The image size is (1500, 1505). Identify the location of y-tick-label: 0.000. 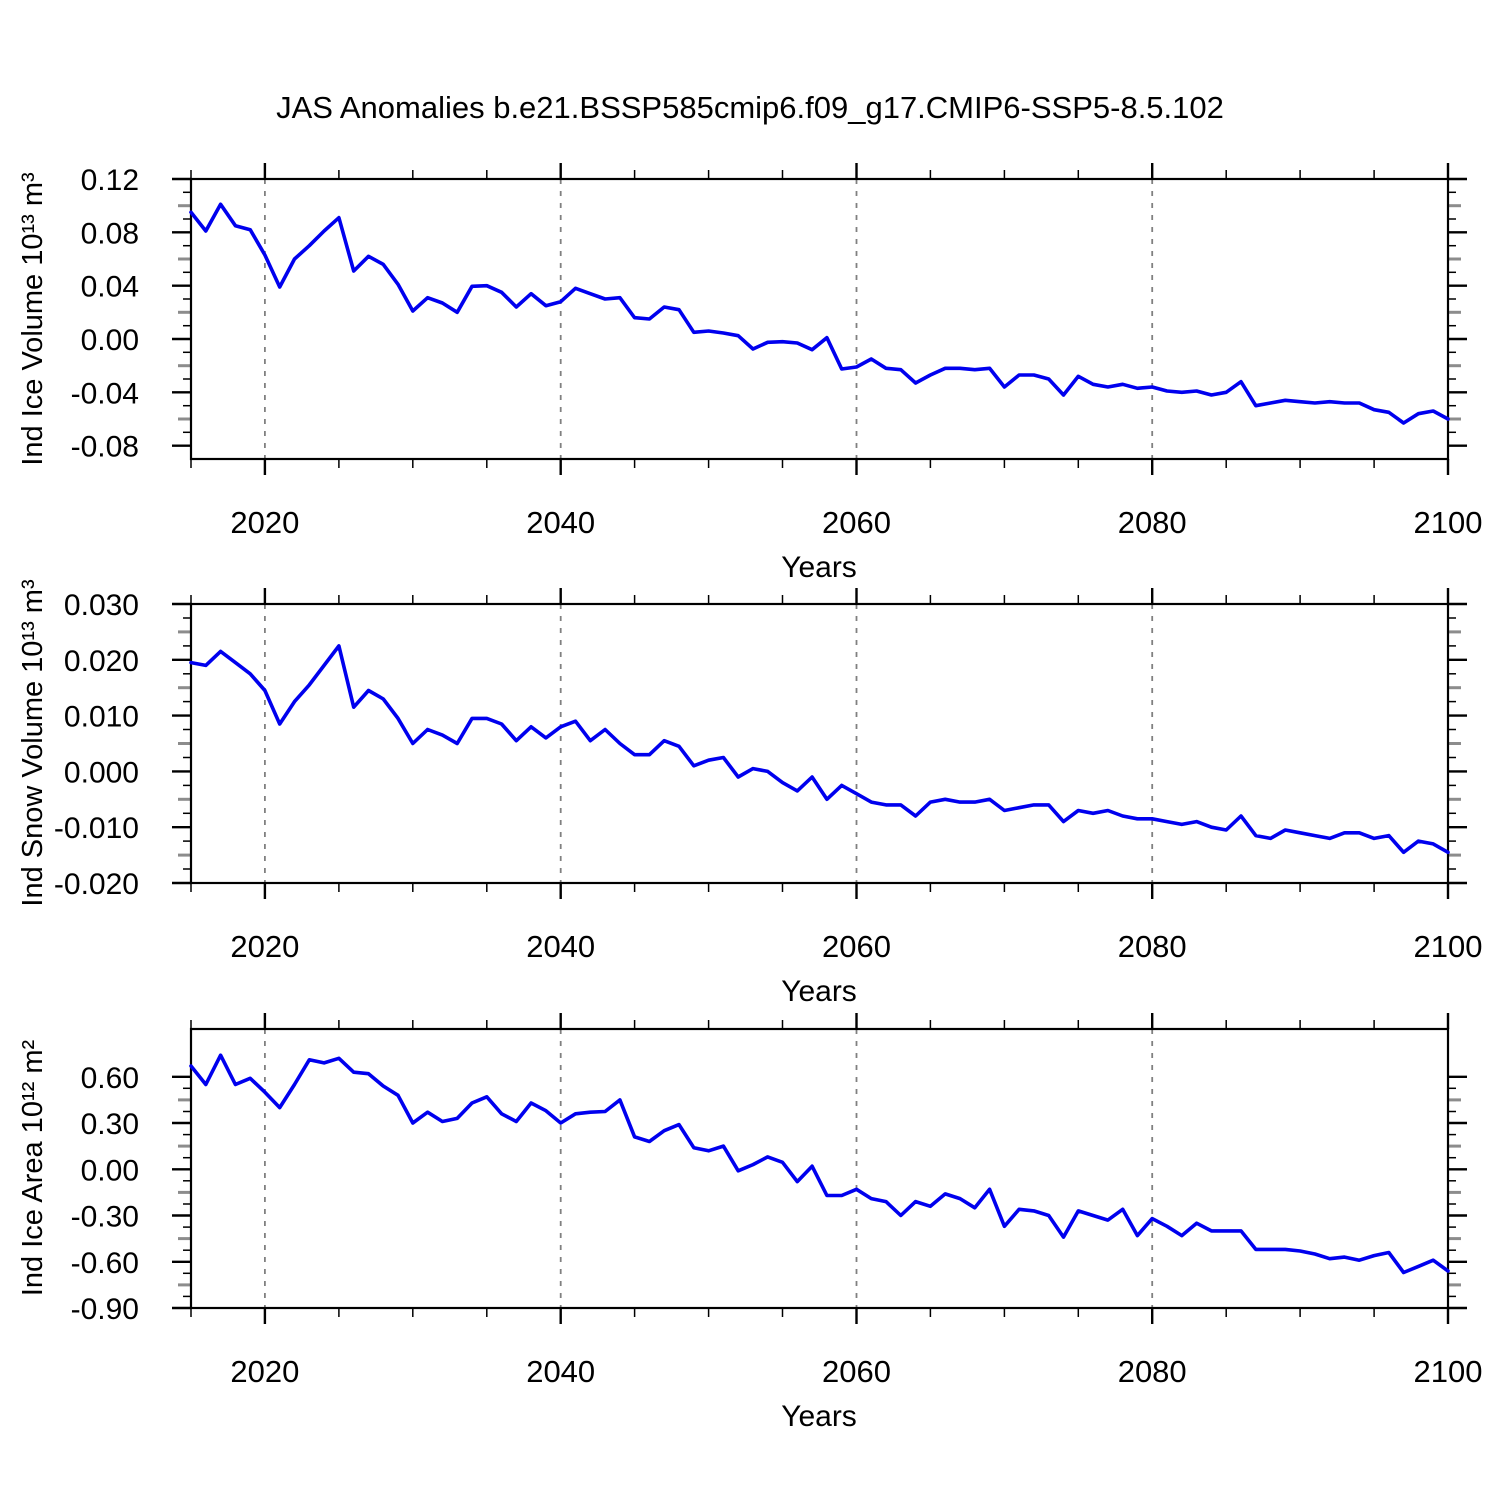
(101, 772).